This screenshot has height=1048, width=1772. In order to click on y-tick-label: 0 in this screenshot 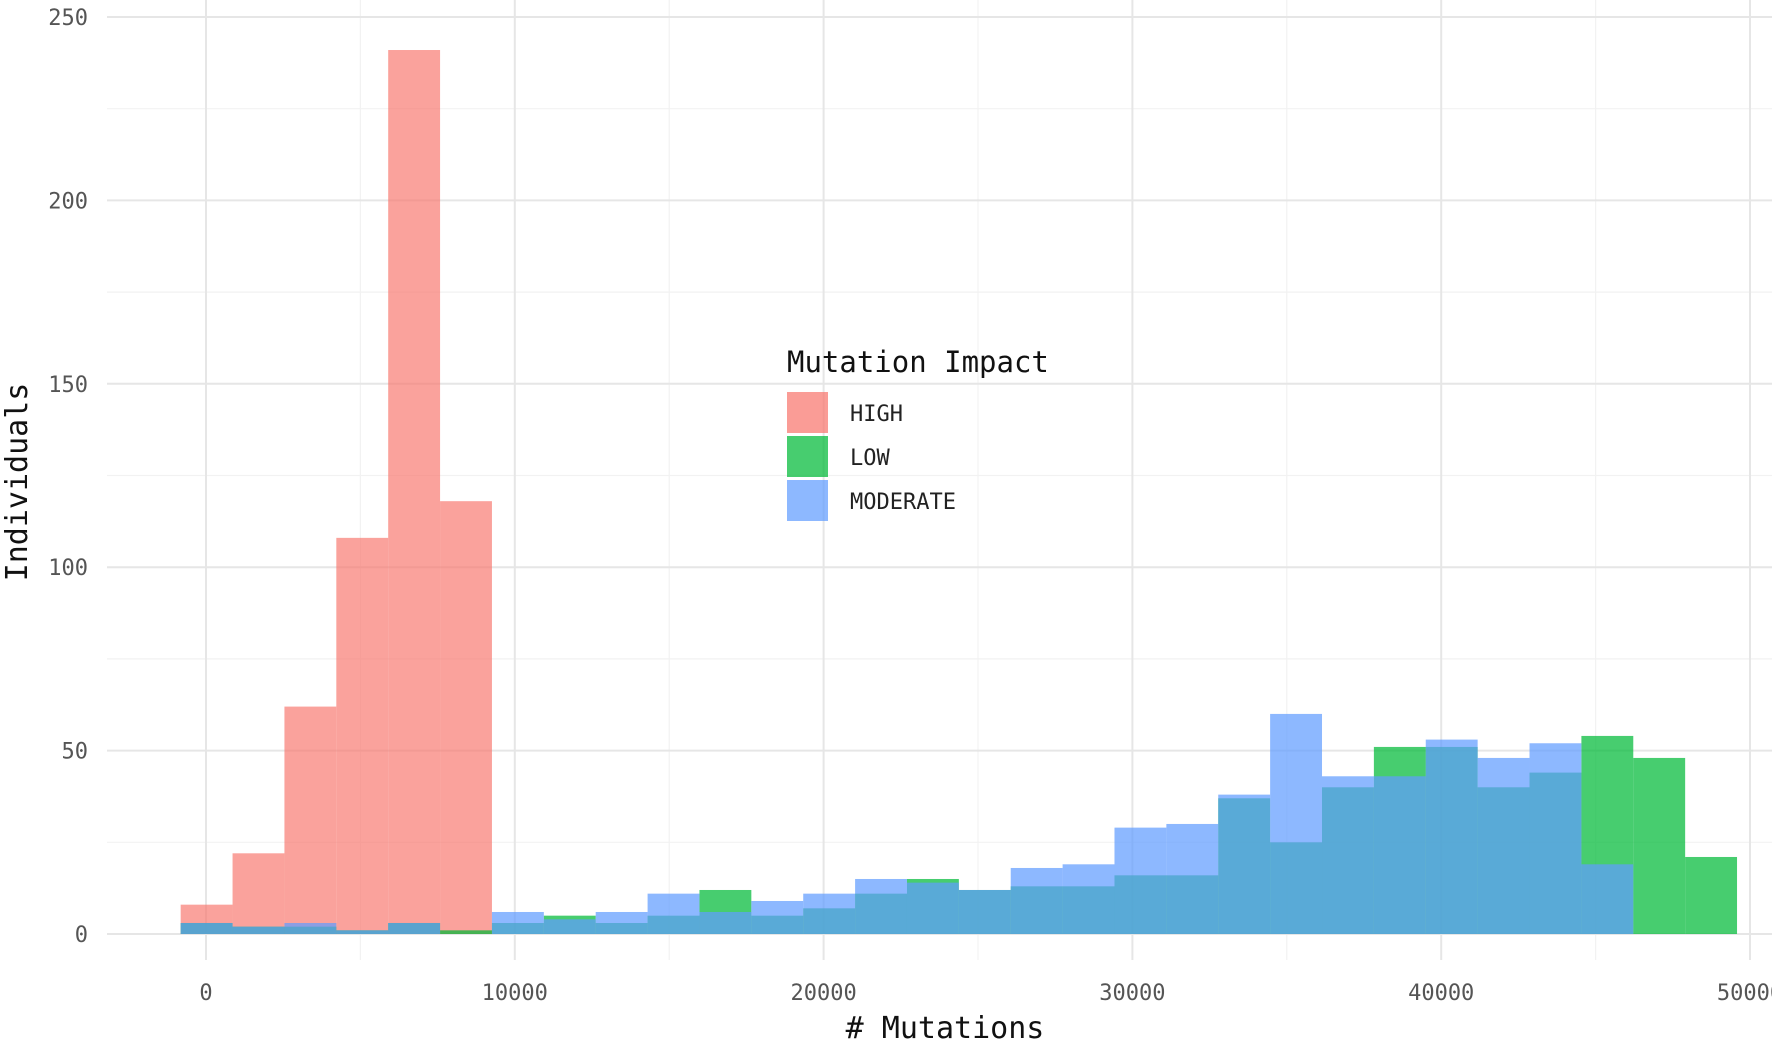, I will do `click(81, 935)`.